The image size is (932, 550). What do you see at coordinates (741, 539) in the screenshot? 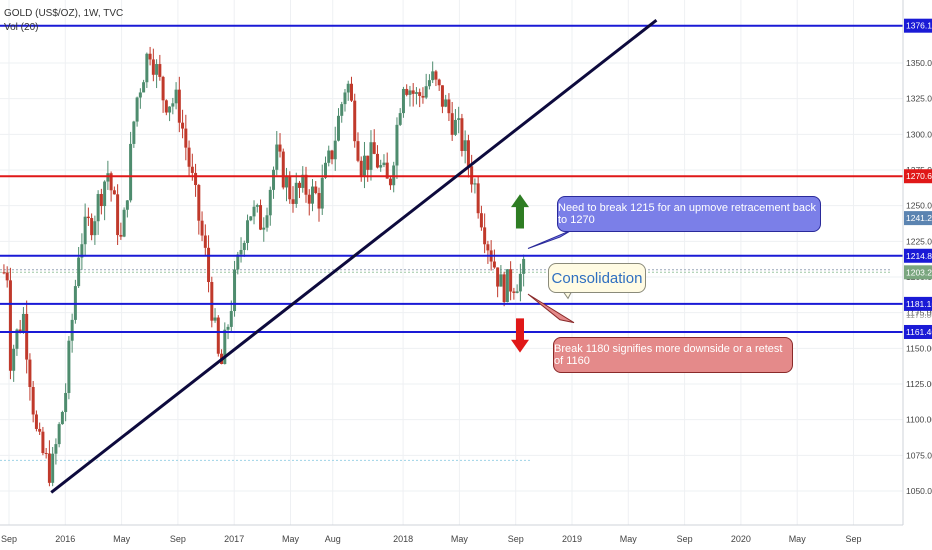
I see `x-tick-label: 2020` at bounding box center [741, 539].